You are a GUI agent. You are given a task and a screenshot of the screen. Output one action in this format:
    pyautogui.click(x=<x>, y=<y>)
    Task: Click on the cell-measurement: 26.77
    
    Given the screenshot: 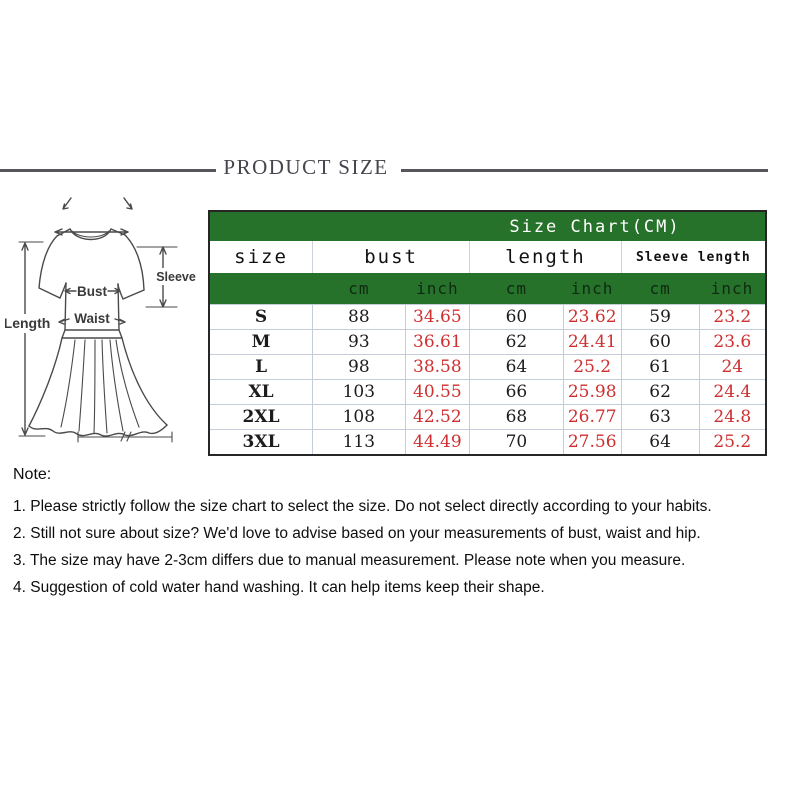 What is the action you would take?
    pyautogui.click(x=592, y=417)
    